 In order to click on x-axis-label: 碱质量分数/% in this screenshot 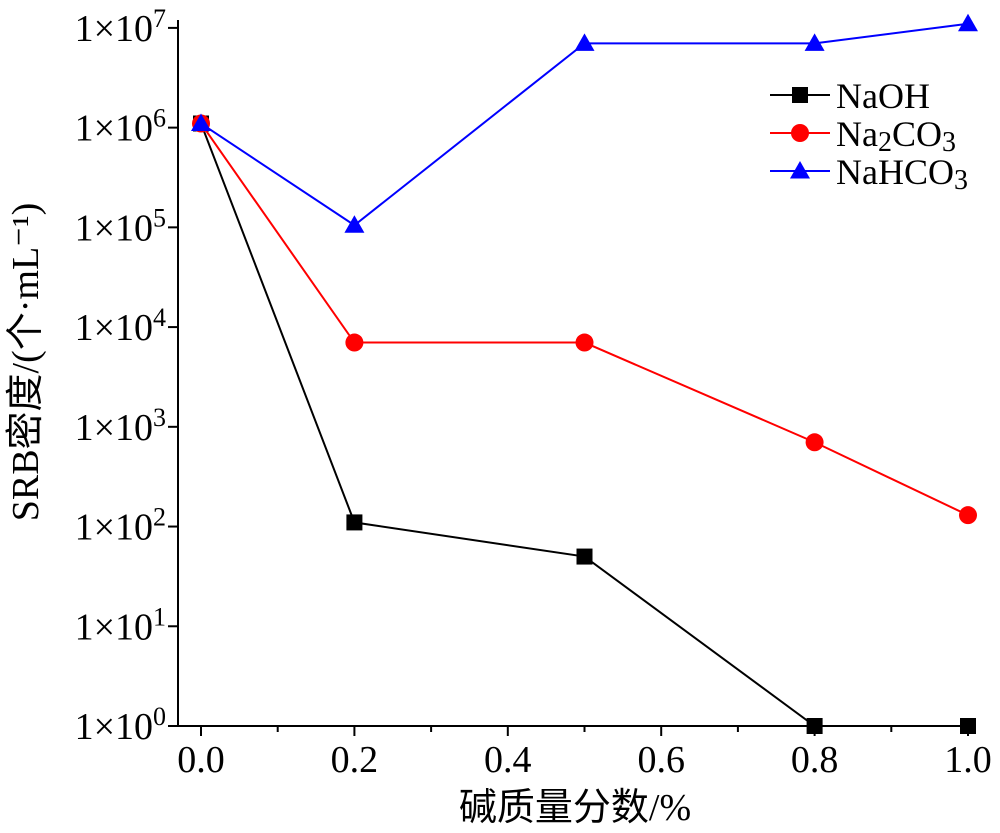, I will do `click(575, 808)`.